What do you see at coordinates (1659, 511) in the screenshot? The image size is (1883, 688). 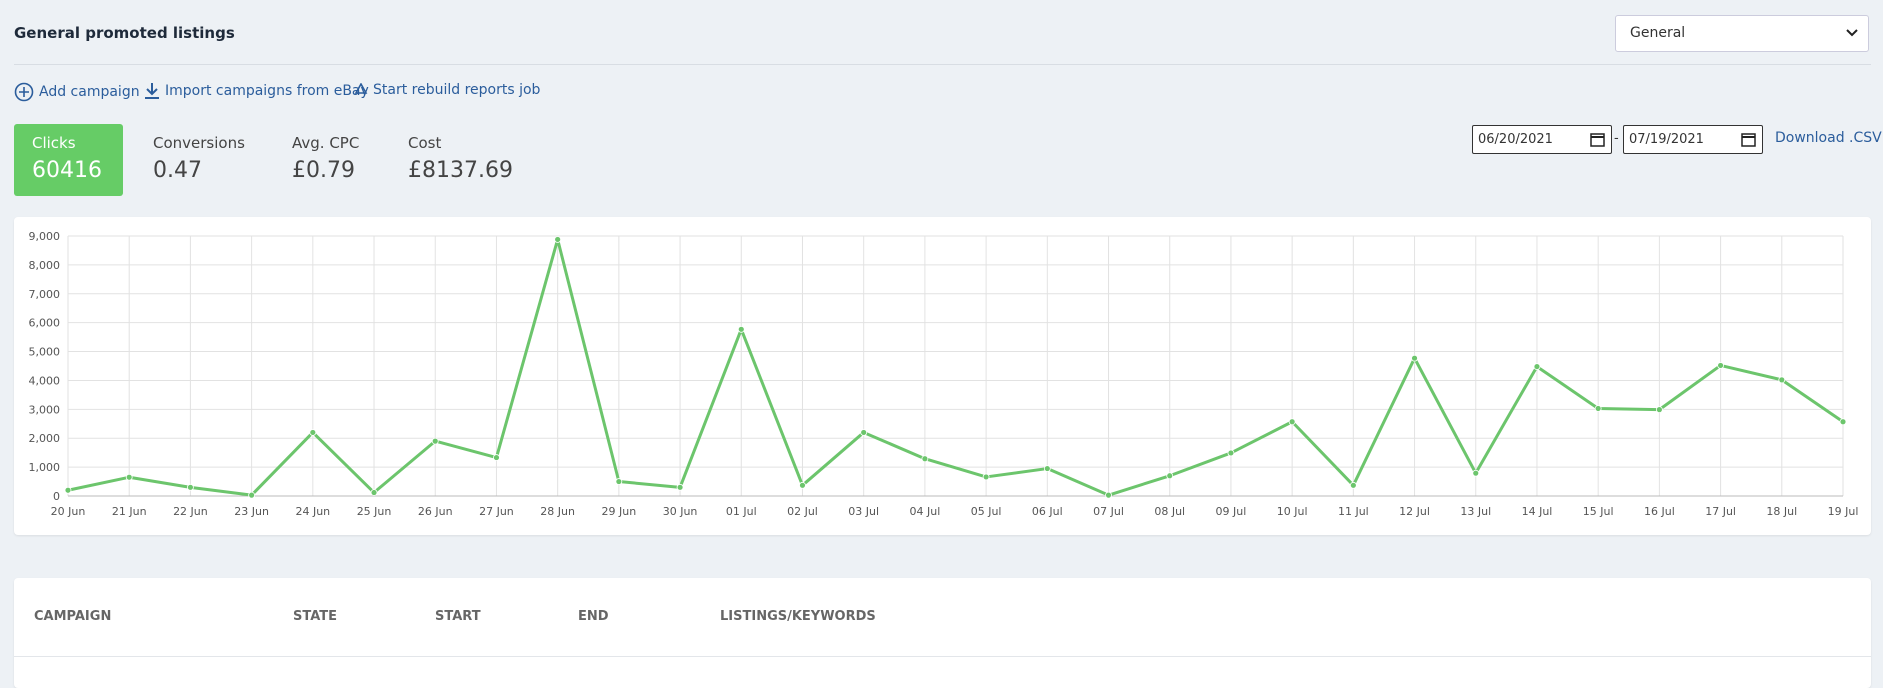 I see `x-tick-label: 16 Jul` at bounding box center [1659, 511].